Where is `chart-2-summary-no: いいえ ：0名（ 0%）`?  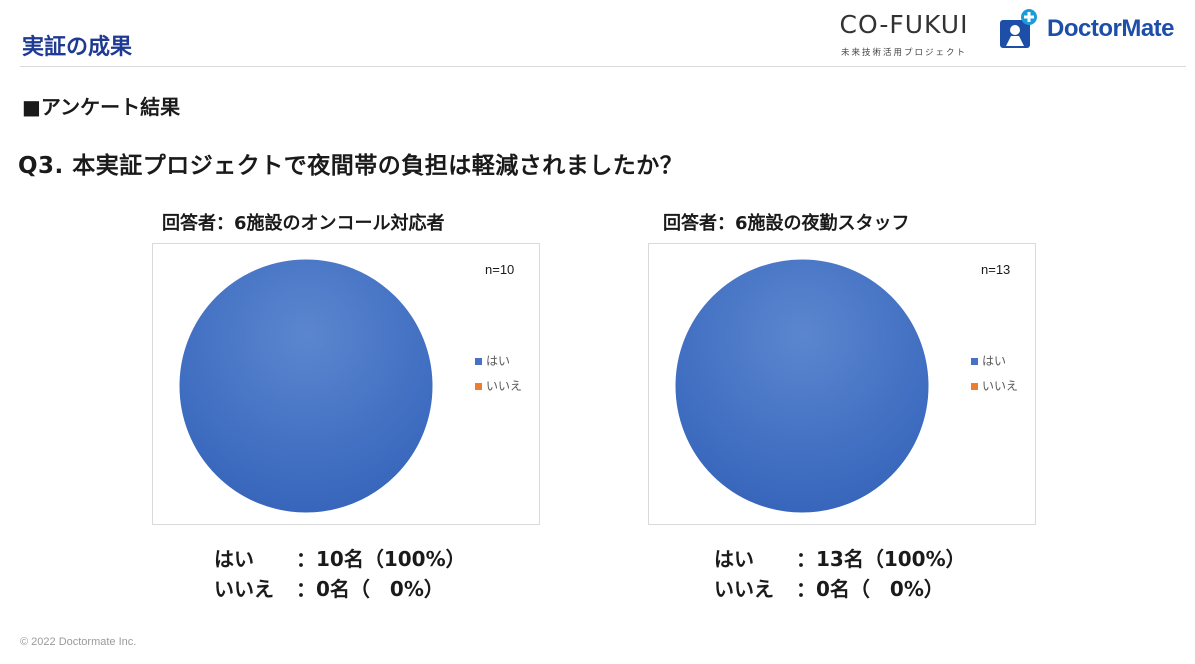
chart-2-summary-no: いいえ ：0名（ 0%） is located at coordinates (840, 589).